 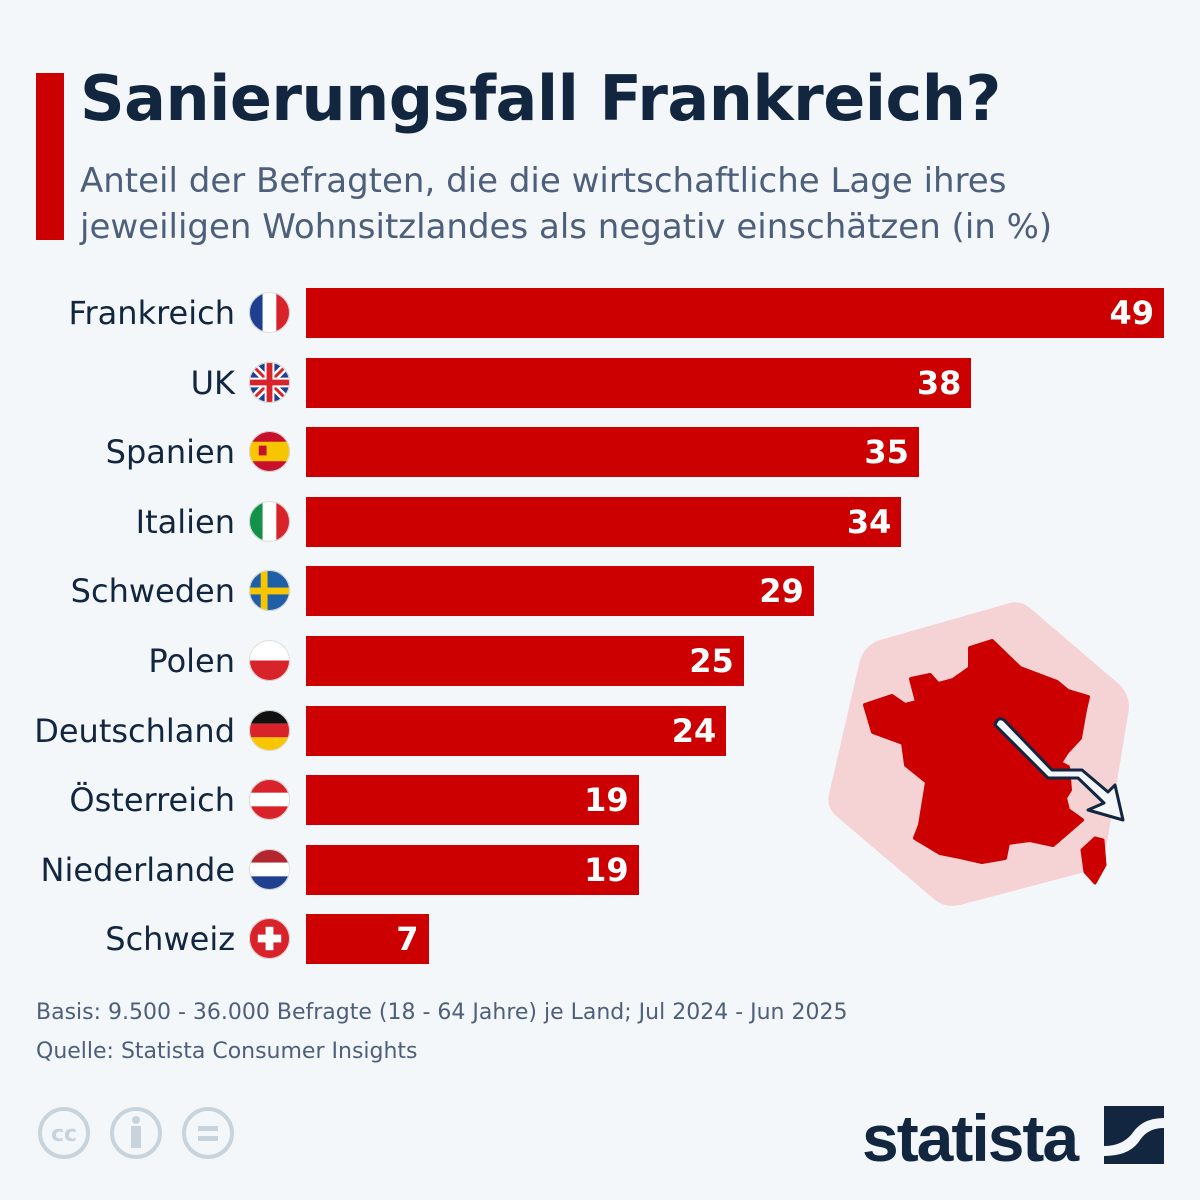 What do you see at coordinates (269, 869) in the screenshot?
I see `netherlands-flag-icon` at bounding box center [269, 869].